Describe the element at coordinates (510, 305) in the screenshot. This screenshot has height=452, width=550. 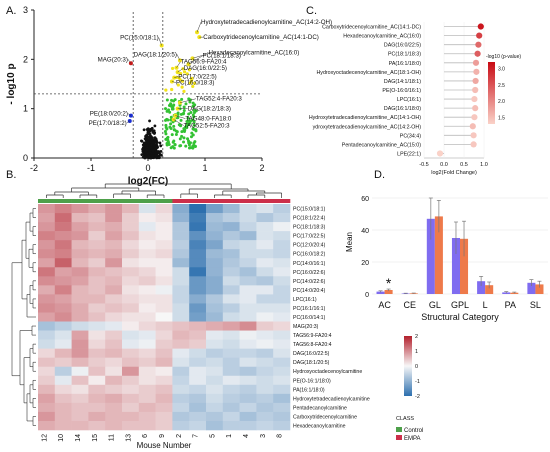
I see `bar-category-label: PA` at that location.